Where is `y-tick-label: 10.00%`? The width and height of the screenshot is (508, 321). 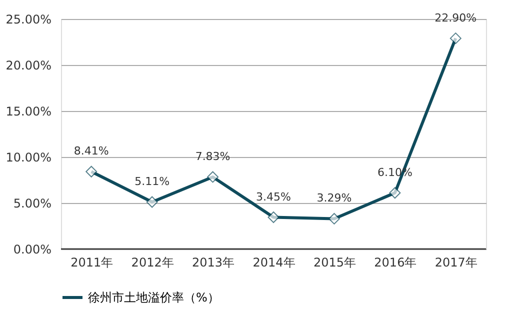 y-tick-label: 10.00% is located at coordinates (29, 157).